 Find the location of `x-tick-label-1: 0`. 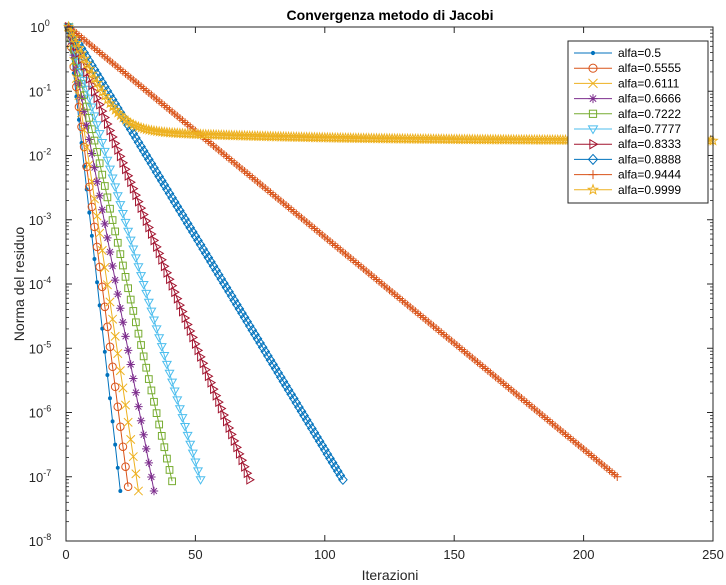

x-tick-label-1: 0 is located at coordinates (65, 554).